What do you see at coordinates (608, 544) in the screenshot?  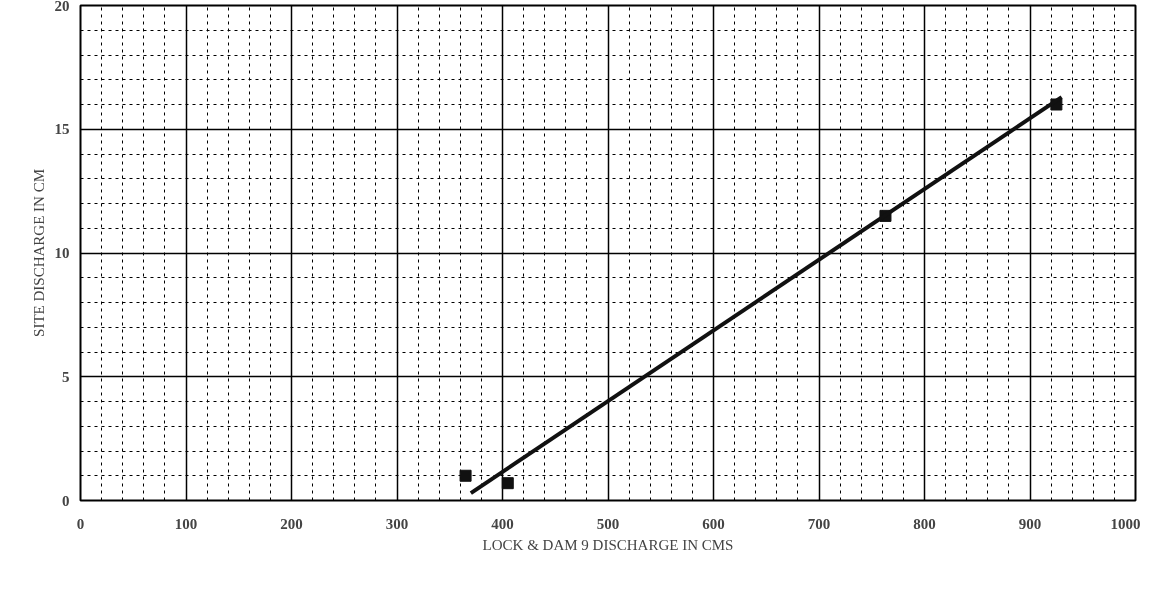 I see `x-axis-title: LOCK & DAM 9 DISCHARGE IN CMS` at bounding box center [608, 544].